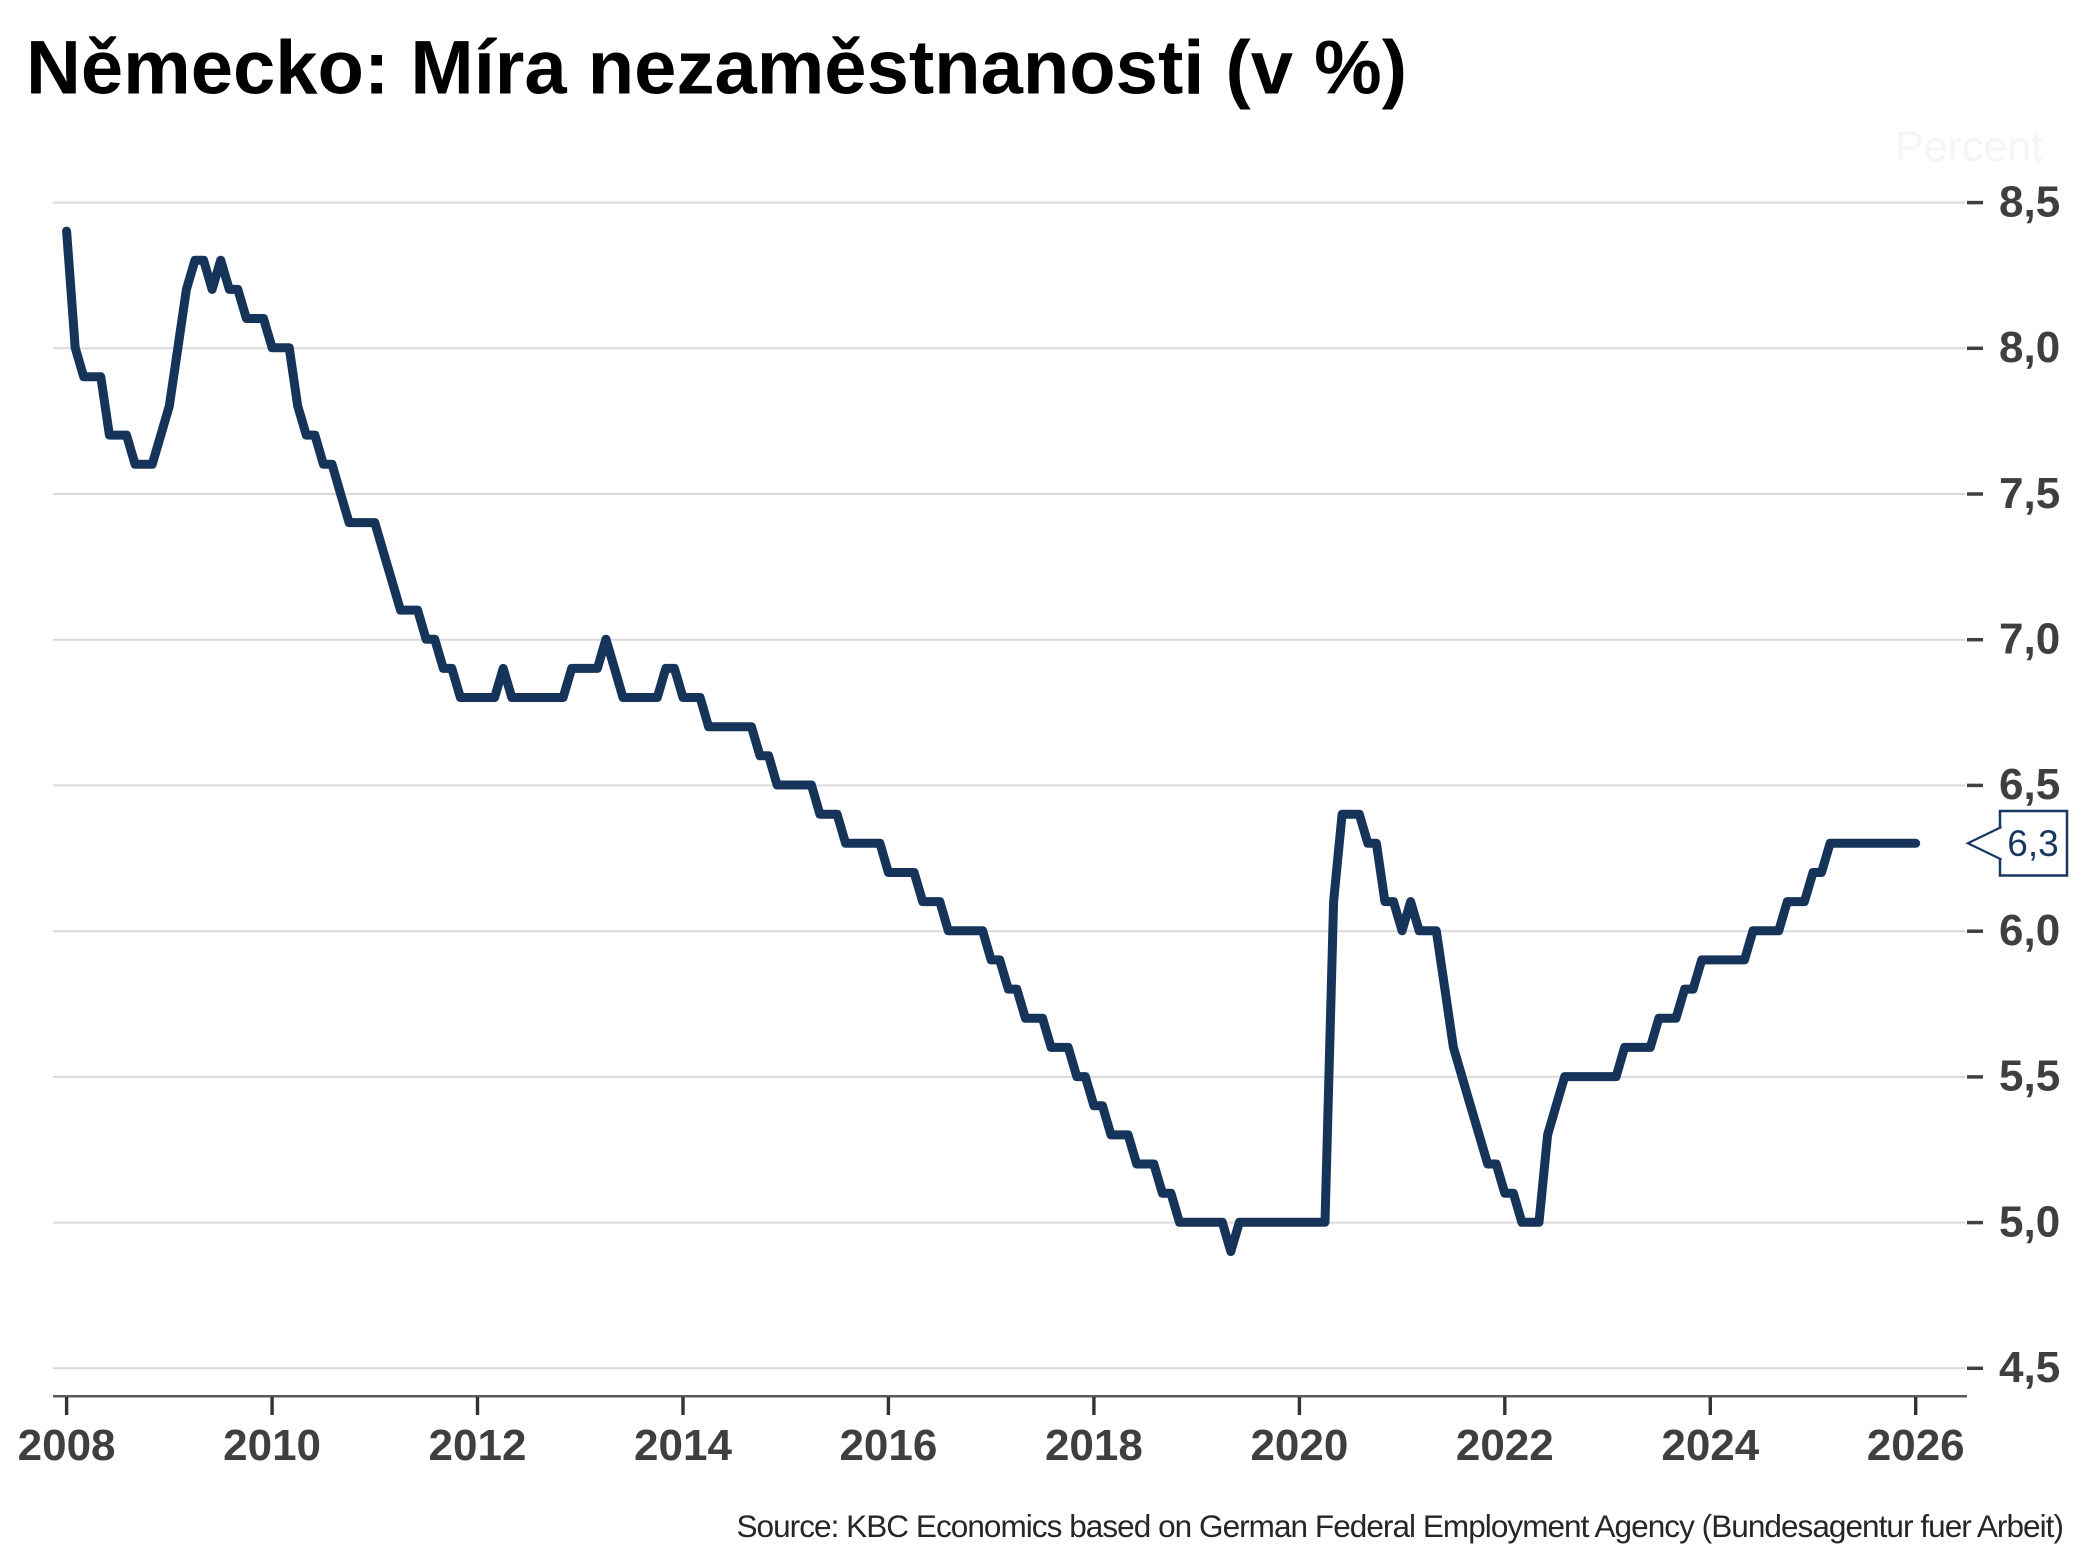 This screenshot has width=2093, height=1568. I want to click on svg-text: 2020, so click(1299, 1445).